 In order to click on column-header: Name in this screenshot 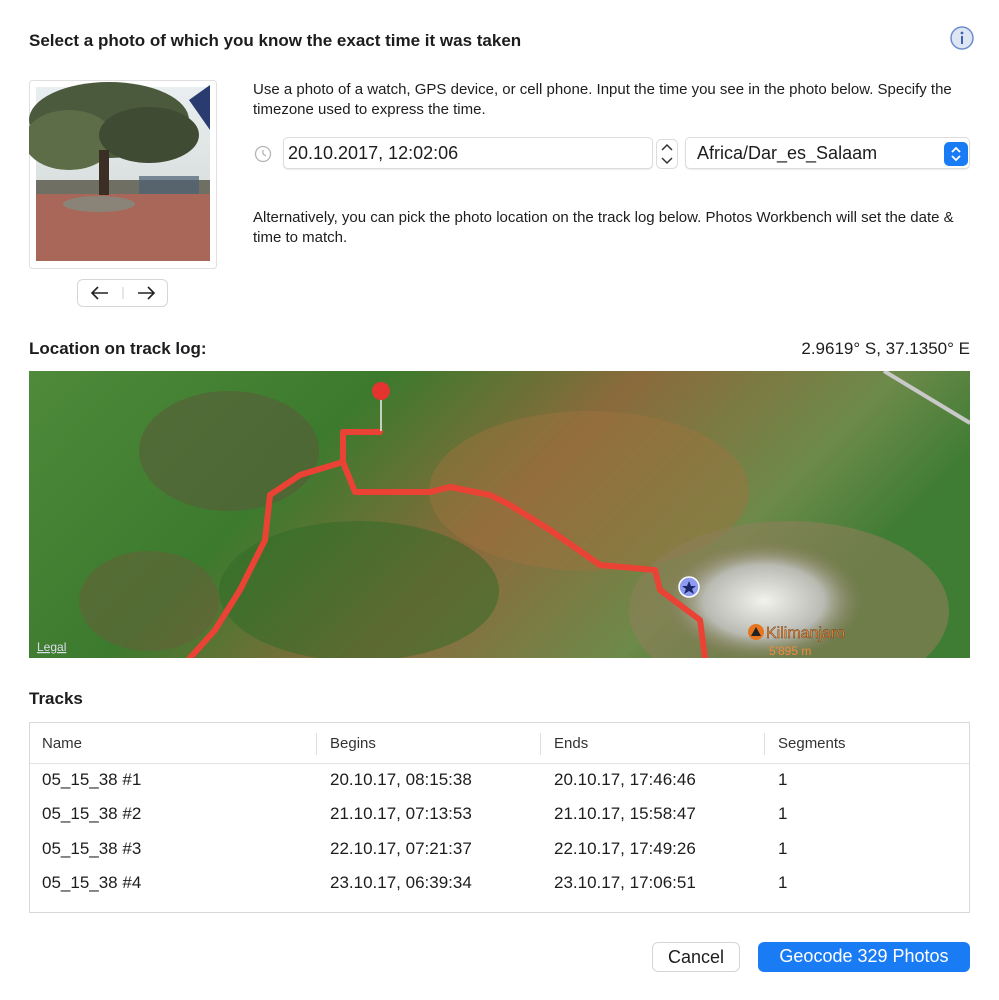, I will do `click(62, 743)`.